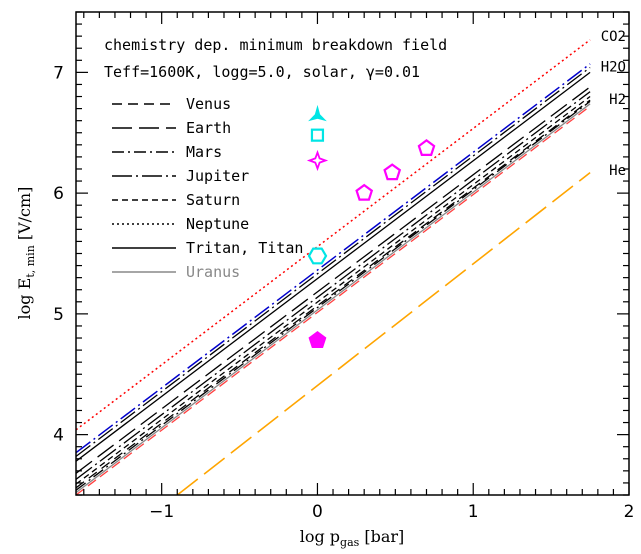 This screenshot has width=641, height=554. Describe the element at coordinates (613, 67) in the screenshot. I see `right-edge-label: H2O` at that location.